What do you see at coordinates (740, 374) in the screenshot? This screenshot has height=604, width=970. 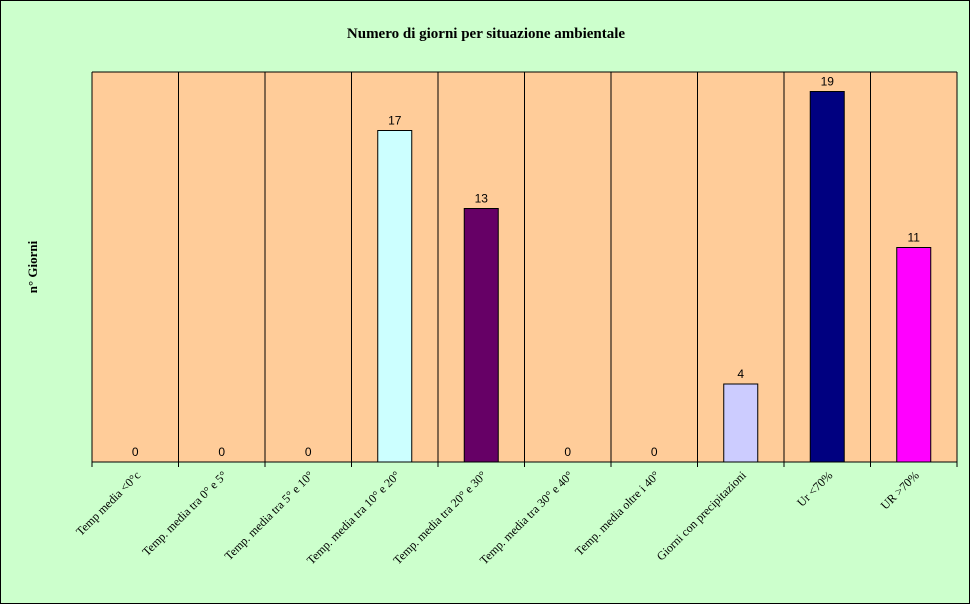 I see `data-label: 4` at bounding box center [740, 374].